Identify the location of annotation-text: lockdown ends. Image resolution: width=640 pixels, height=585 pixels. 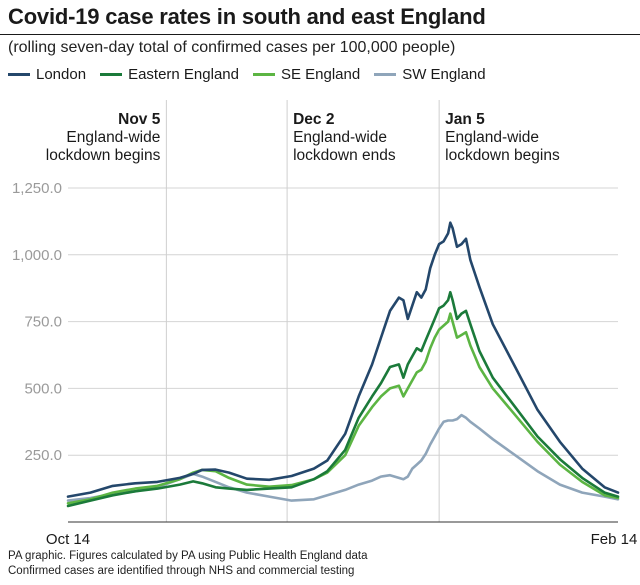
(344, 155).